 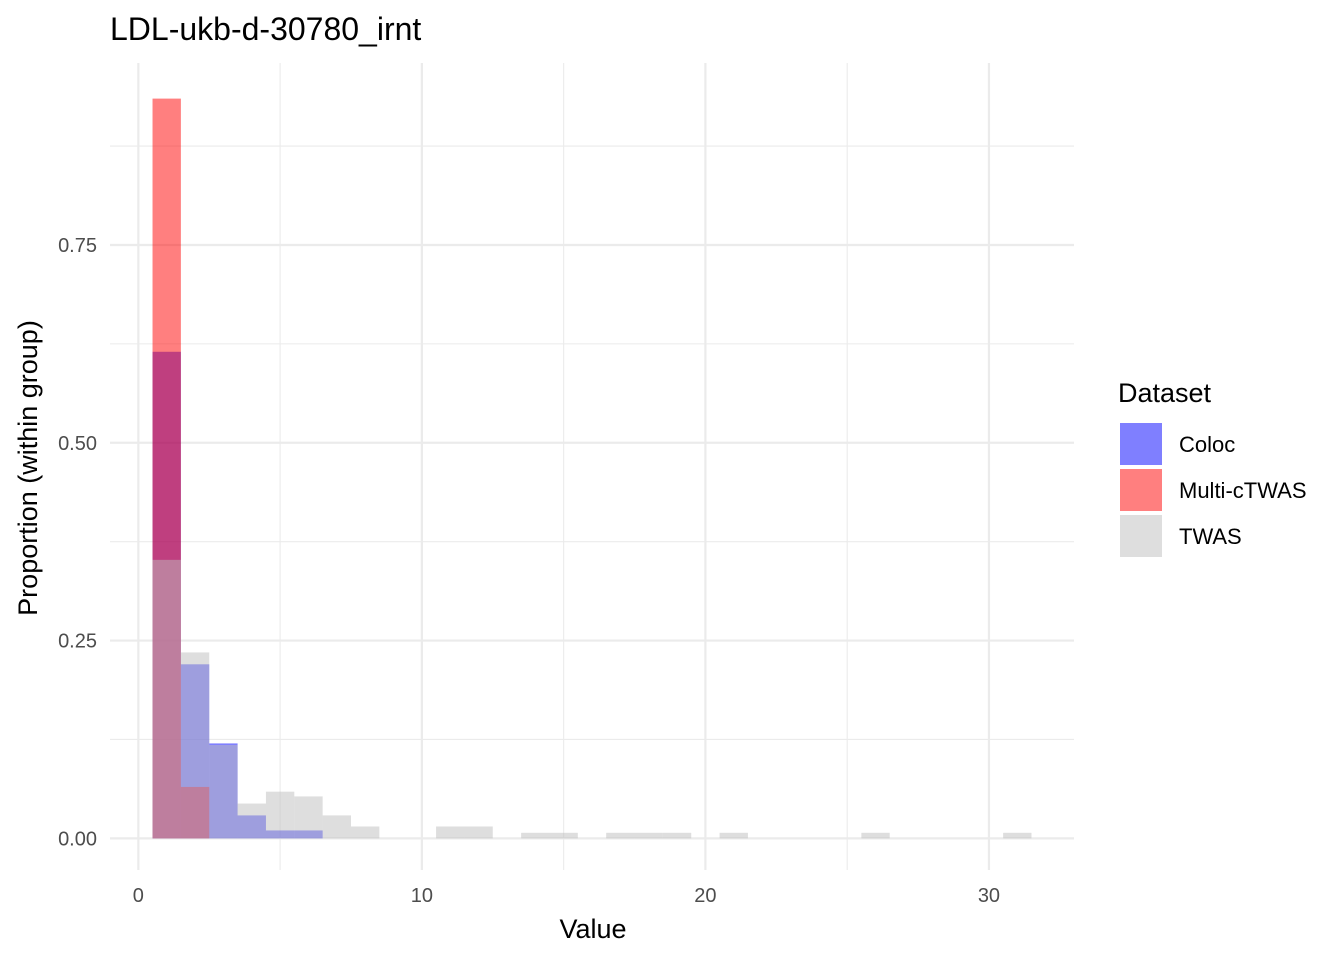 I want to click on legend-label: TWAS, so click(x=1210, y=536).